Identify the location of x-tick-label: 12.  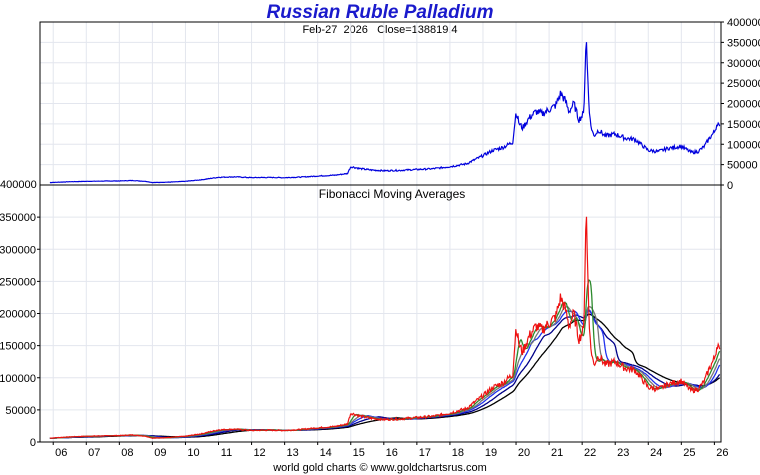
(259, 453).